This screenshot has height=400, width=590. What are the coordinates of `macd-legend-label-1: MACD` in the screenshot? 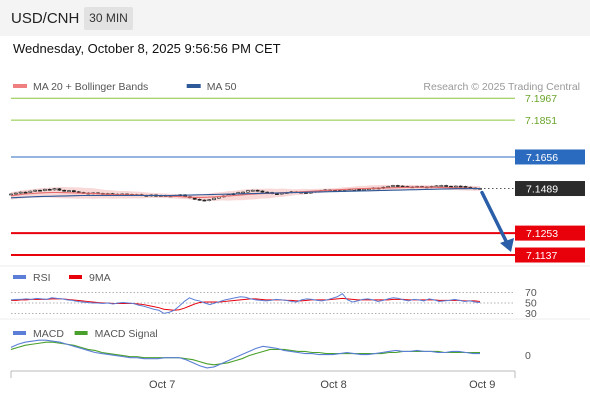 It's located at (48, 334).